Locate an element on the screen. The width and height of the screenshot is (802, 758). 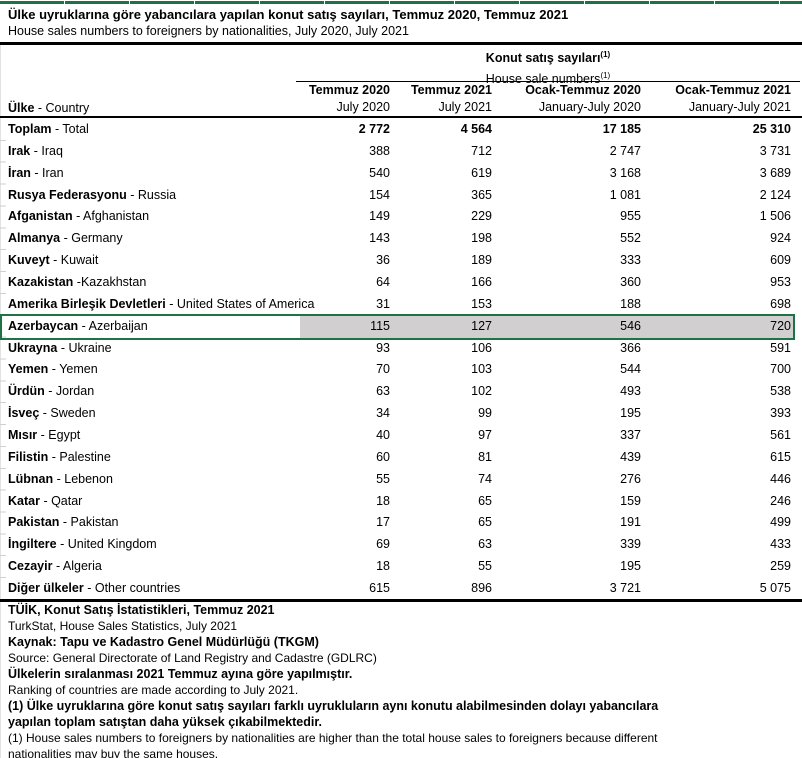
value-cell-january-july-2020: 955 is located at coordinates (630, 216).